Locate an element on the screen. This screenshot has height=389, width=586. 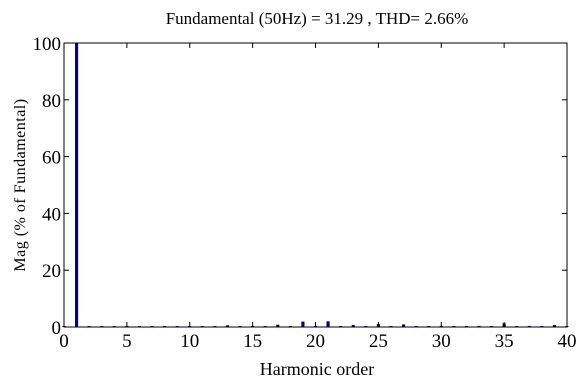
x-tick-label-10: 10 is located at coordinates (189, 341).